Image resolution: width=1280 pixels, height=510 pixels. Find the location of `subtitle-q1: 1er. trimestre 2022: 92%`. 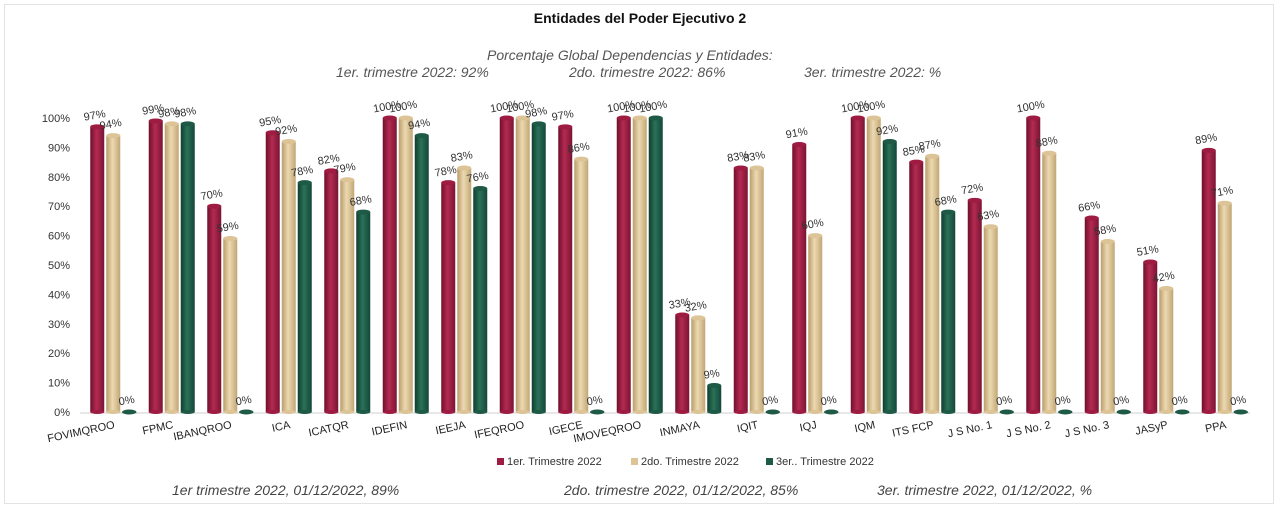

subtitle-q1: 1er. trimestre 2022: 92% is located at coordinates (412, 72).